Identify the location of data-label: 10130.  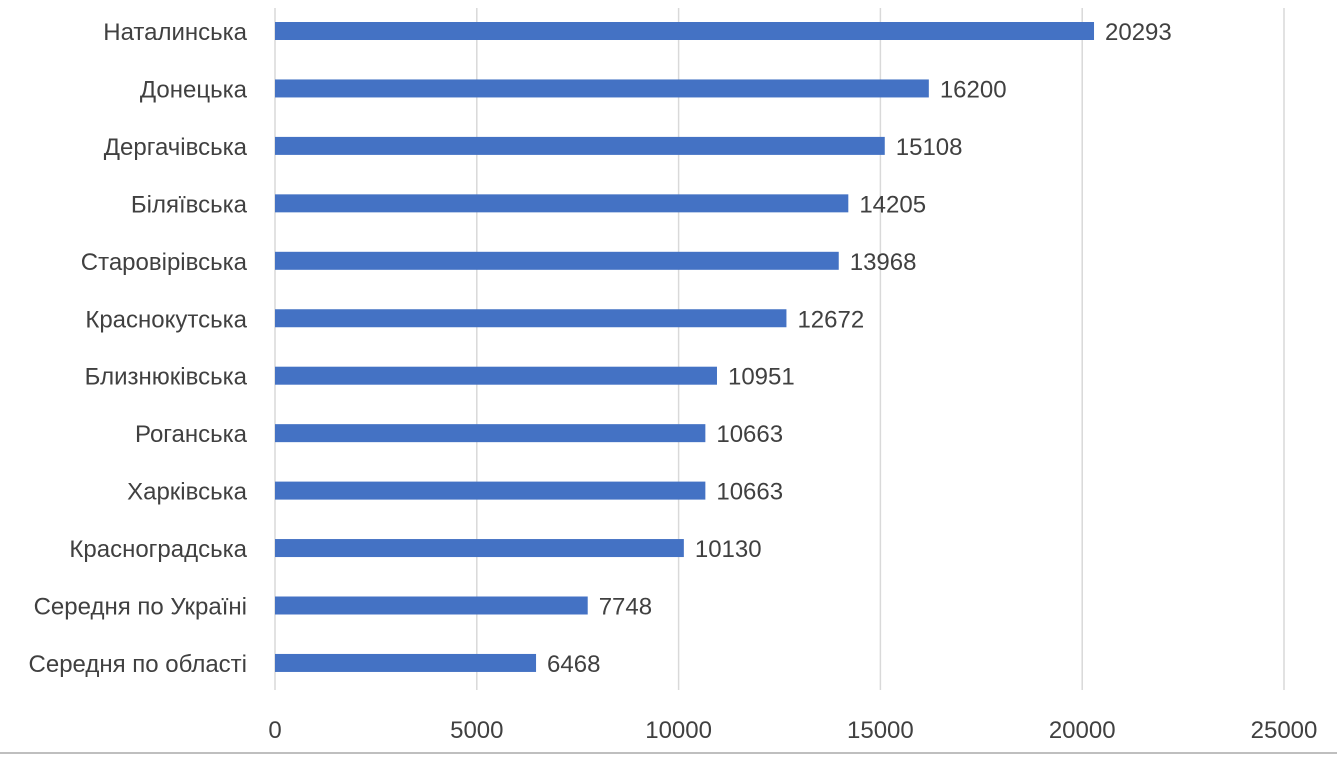
(728, 549).